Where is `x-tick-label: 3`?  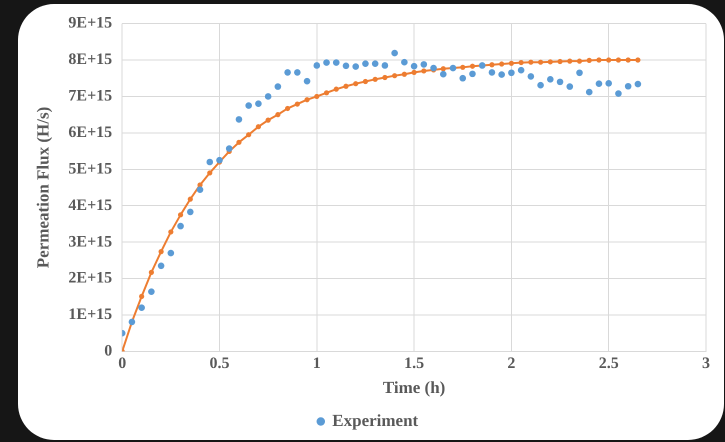
x-tick-label: 3 is located at coordinates (706, 363).